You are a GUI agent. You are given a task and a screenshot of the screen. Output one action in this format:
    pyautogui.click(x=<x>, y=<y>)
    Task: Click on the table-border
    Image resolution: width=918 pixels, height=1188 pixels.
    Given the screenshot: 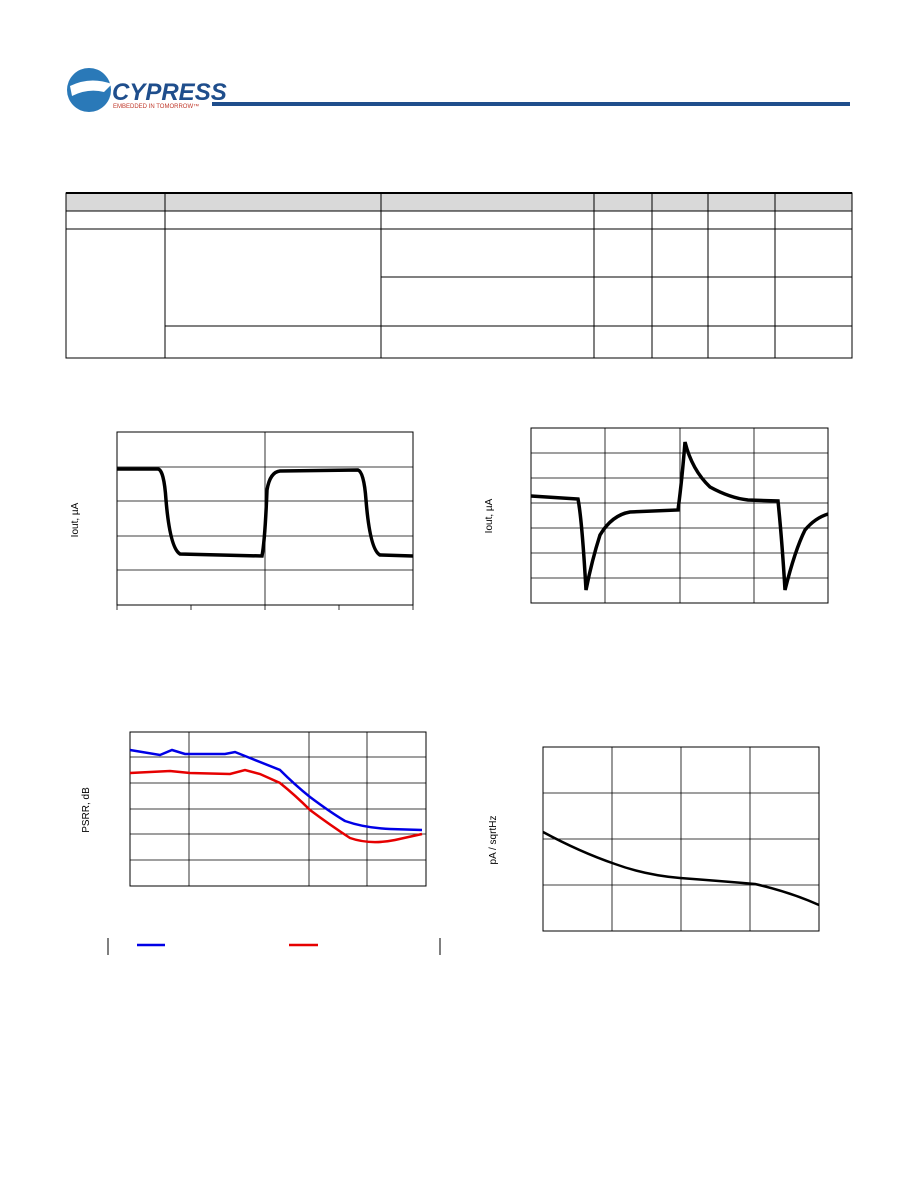 What is the action you would take?
    pyautogui.click(x=459, y=275)
    